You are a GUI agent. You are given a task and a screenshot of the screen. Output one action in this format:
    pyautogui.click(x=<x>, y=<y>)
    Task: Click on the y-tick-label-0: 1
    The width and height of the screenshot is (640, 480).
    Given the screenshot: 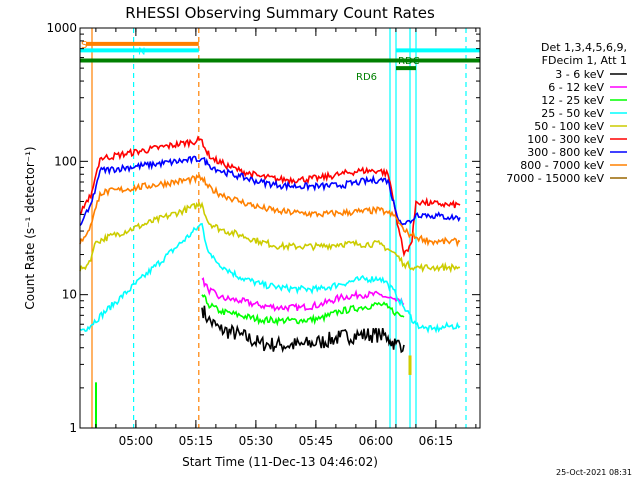 What is the action you would take?
    pyautogui.click(x=73, y=428)
    